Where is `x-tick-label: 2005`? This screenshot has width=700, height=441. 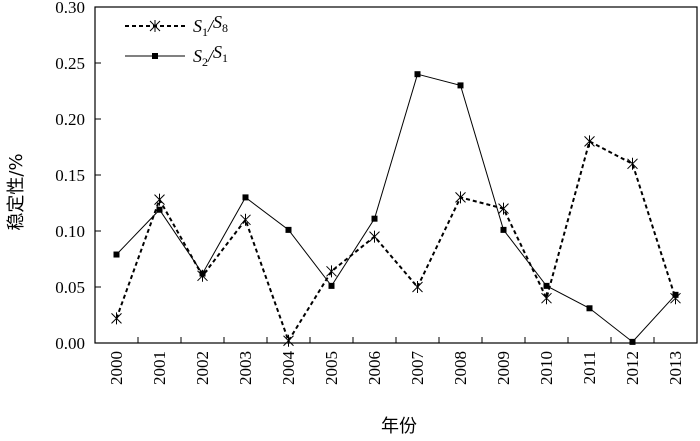
x-tick-label: 2005 is located at coordinates (331, 368).